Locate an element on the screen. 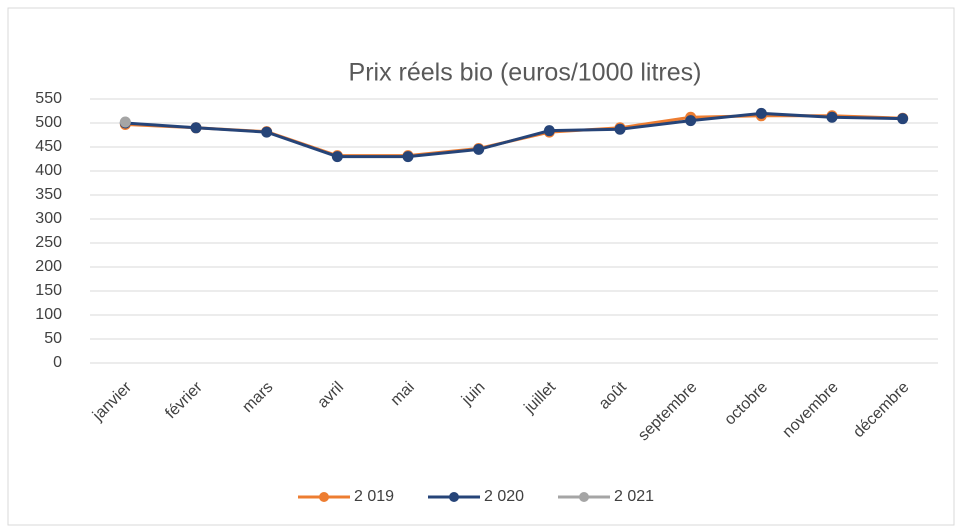 The image size is (955, 531). series-line is located at coordinates (514, 135).